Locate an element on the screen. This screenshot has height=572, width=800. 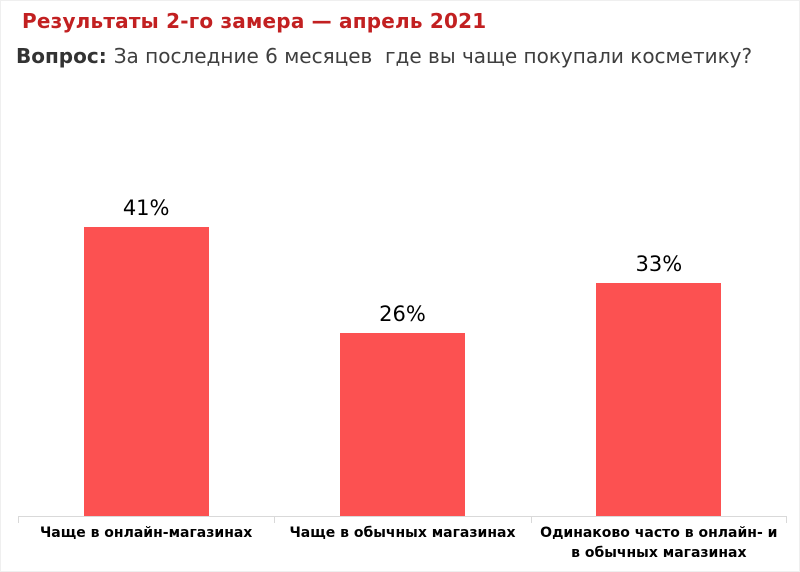
question-label: Вопрос: is located at coordinates (61, 56).